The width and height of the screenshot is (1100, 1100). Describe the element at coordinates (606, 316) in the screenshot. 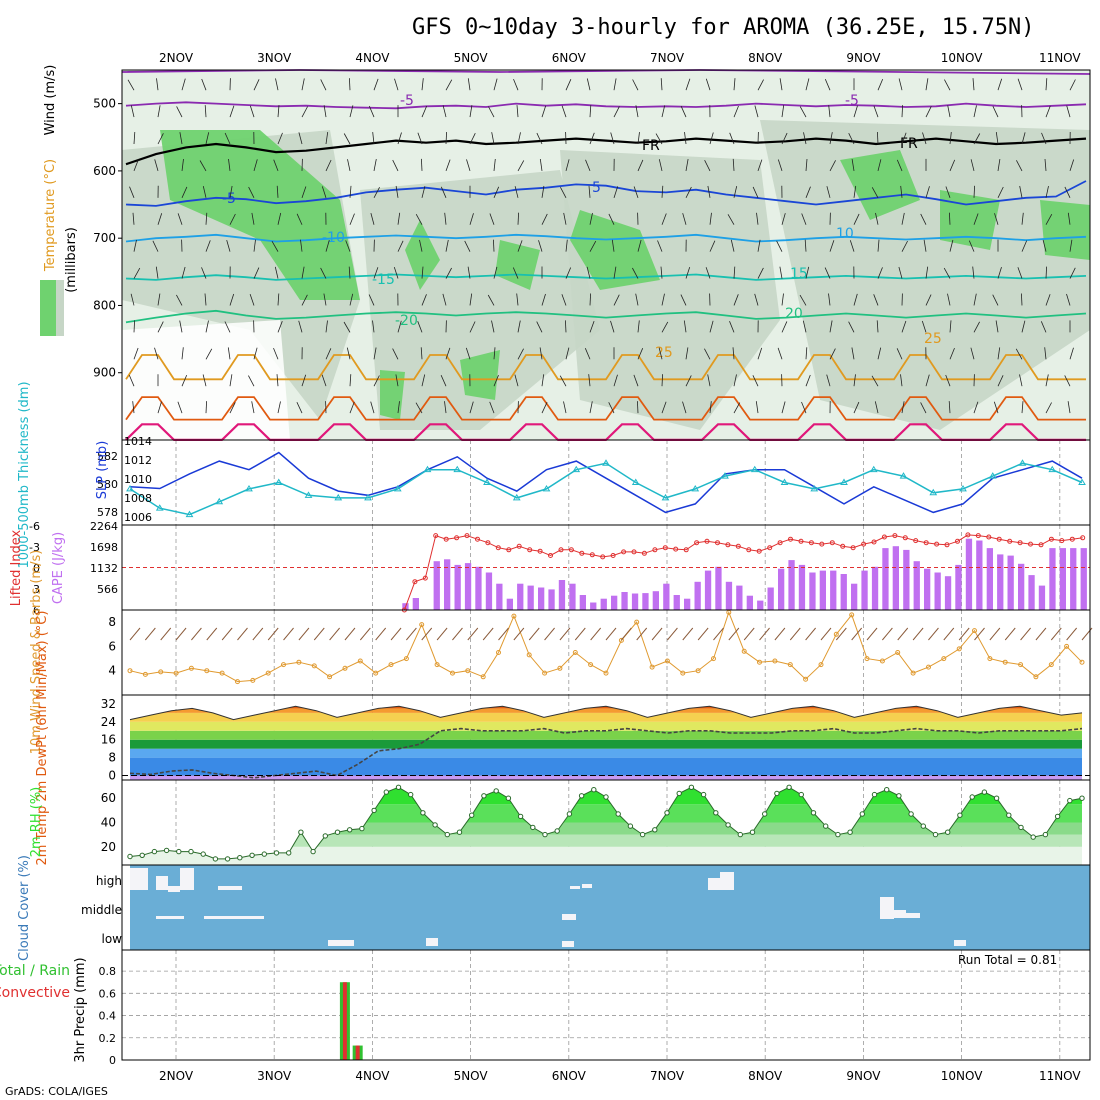

I see `isotherm-line` at that location.